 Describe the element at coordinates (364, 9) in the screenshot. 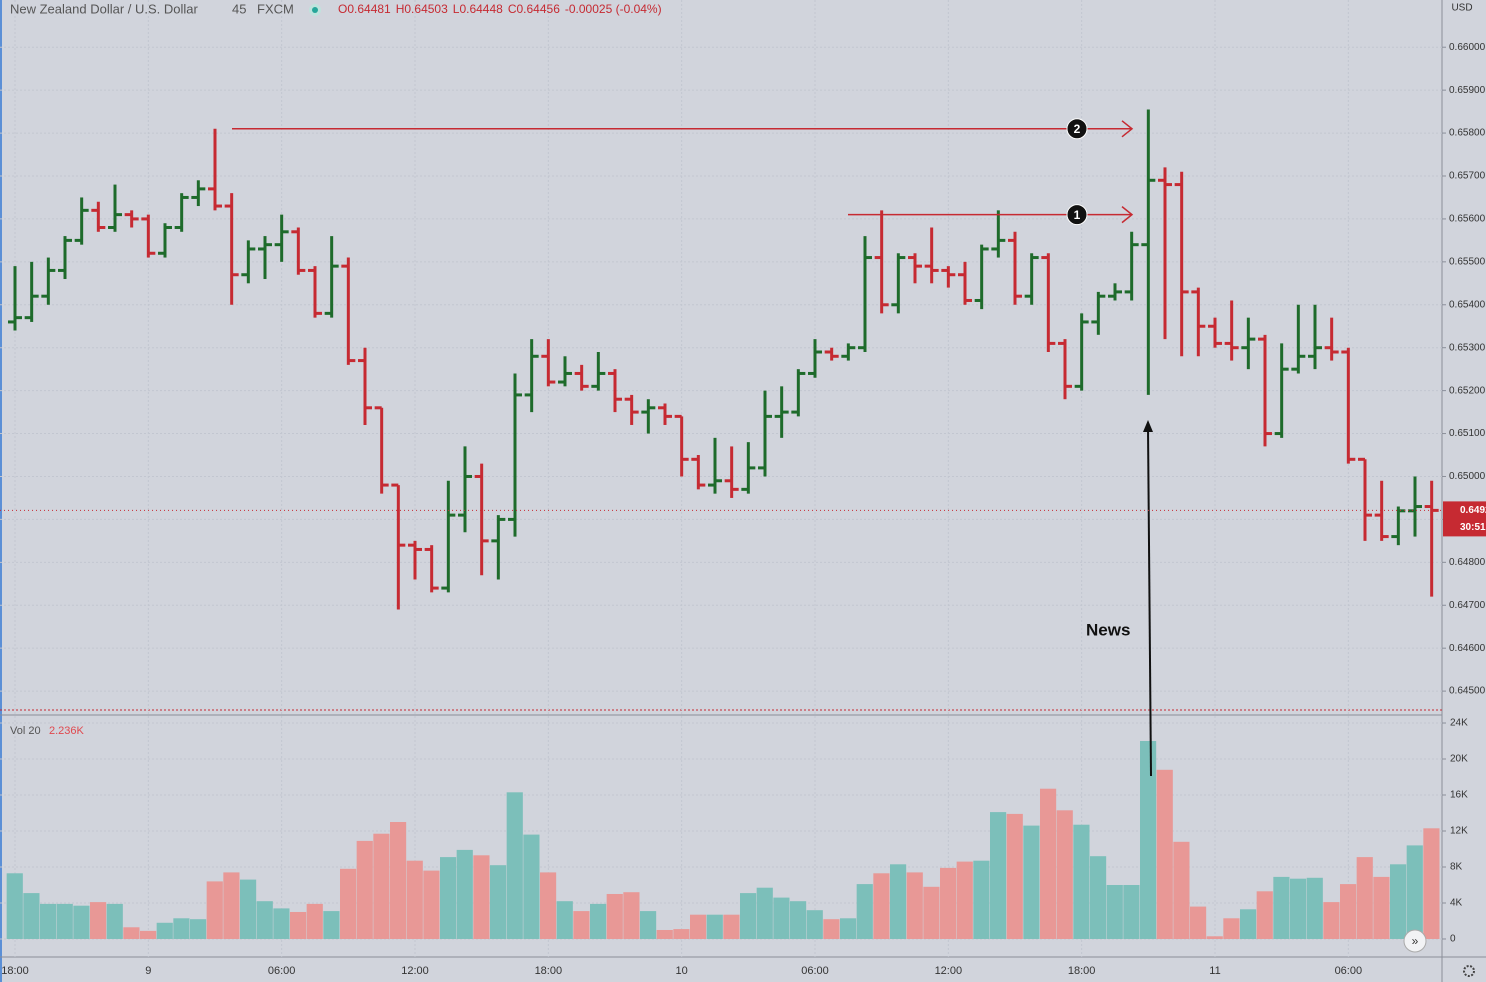

I see `ohlc-legend-value: O0.64481` at that location.